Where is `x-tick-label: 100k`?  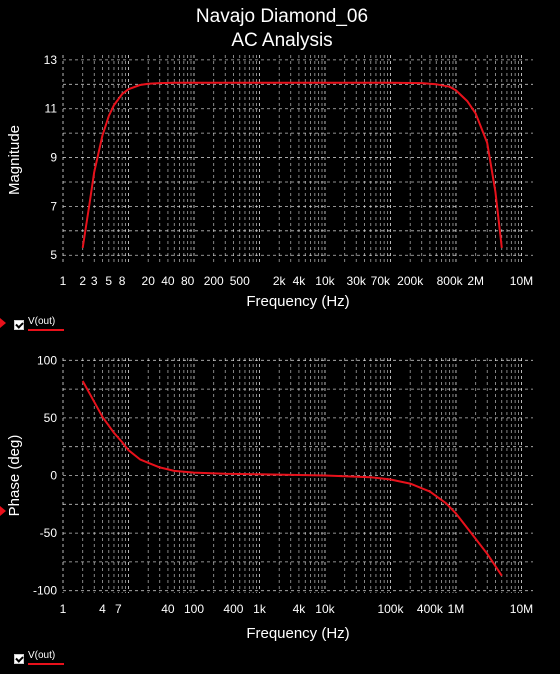
x-tick-label: 100k is located at coordinates (390, 609).